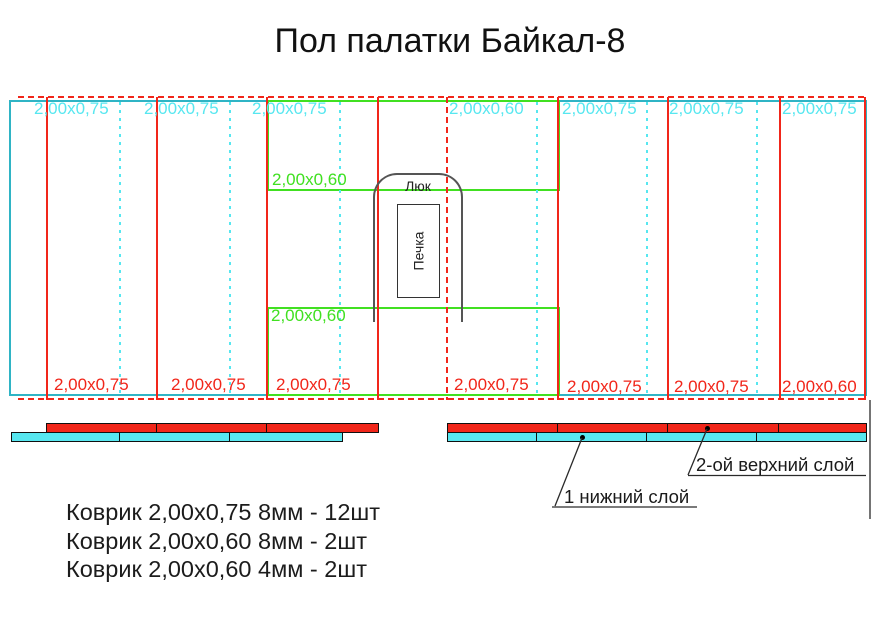 This screenshot has width=875, height=618. I want to click on red-mat-top-edge-dashed, so click(442, 97).